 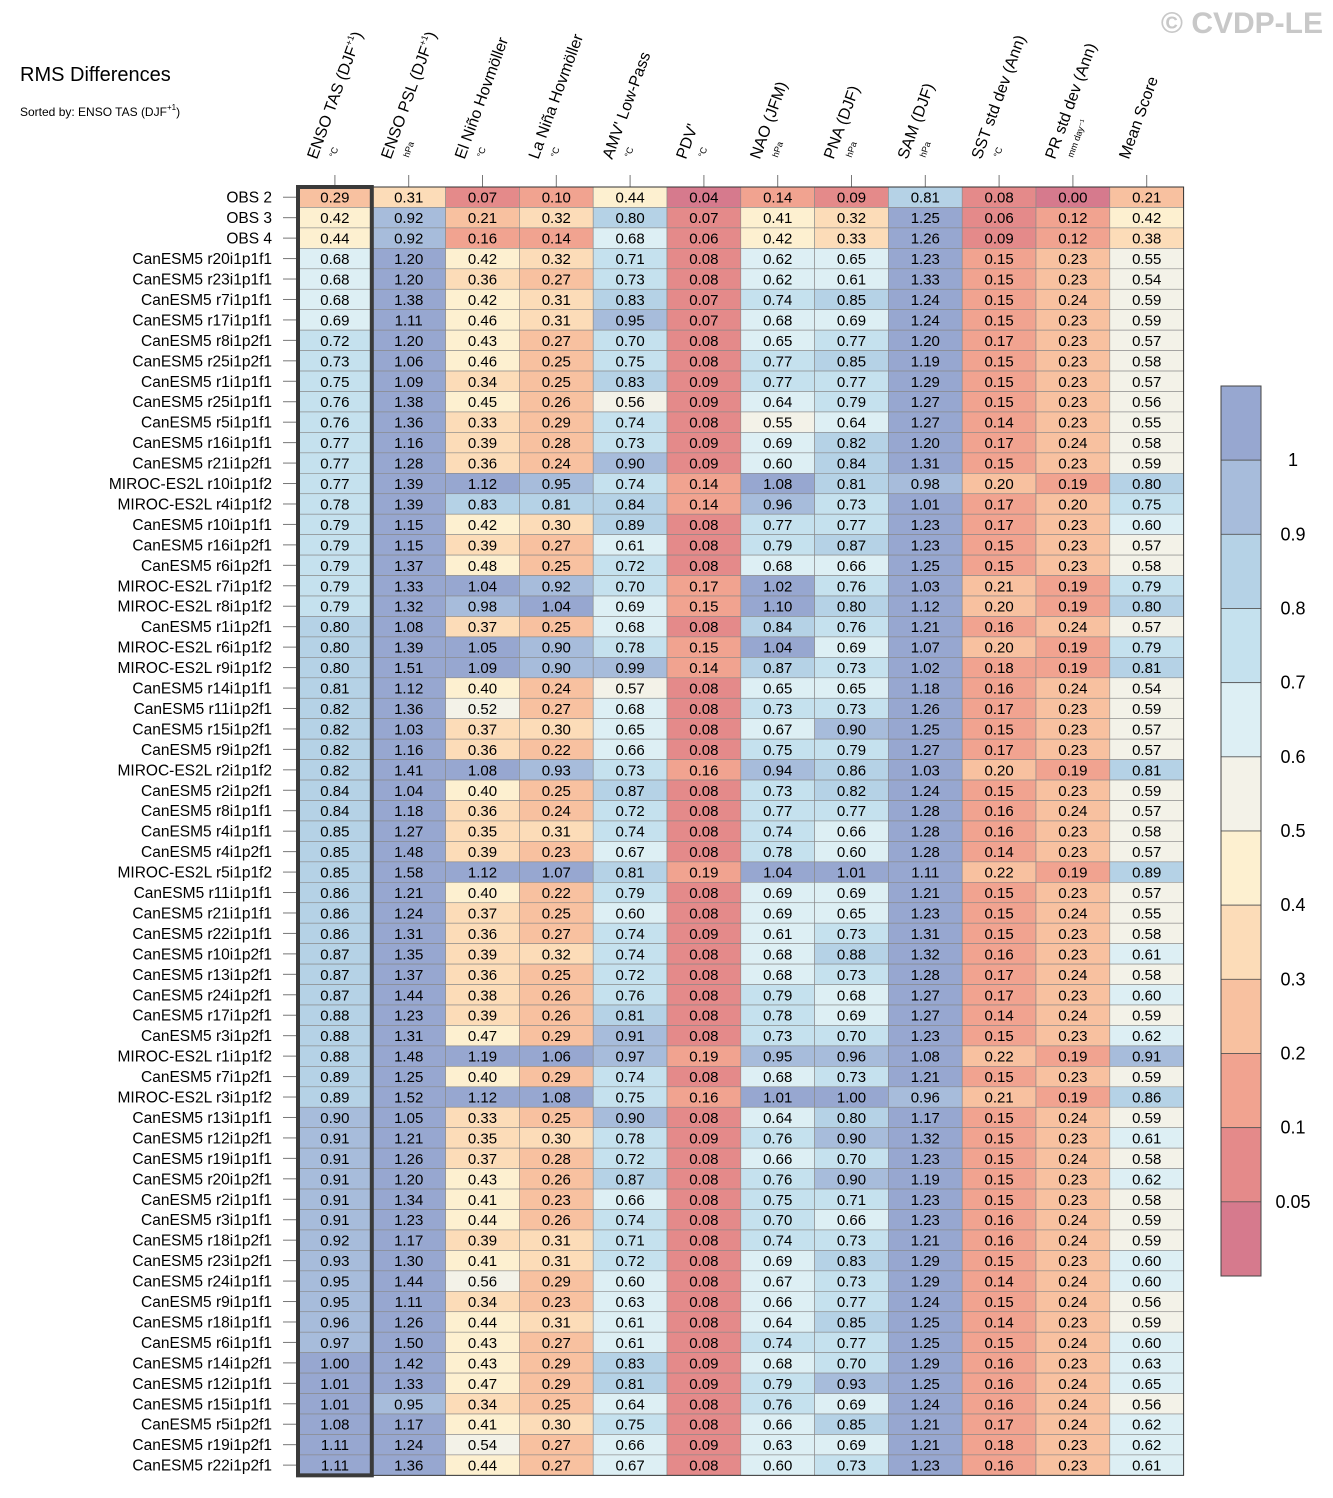 What do you see at coordinates (556, 504) in the screenshot?
I see `heatmap-cell: 0.81` at bounding box center [556, 504].